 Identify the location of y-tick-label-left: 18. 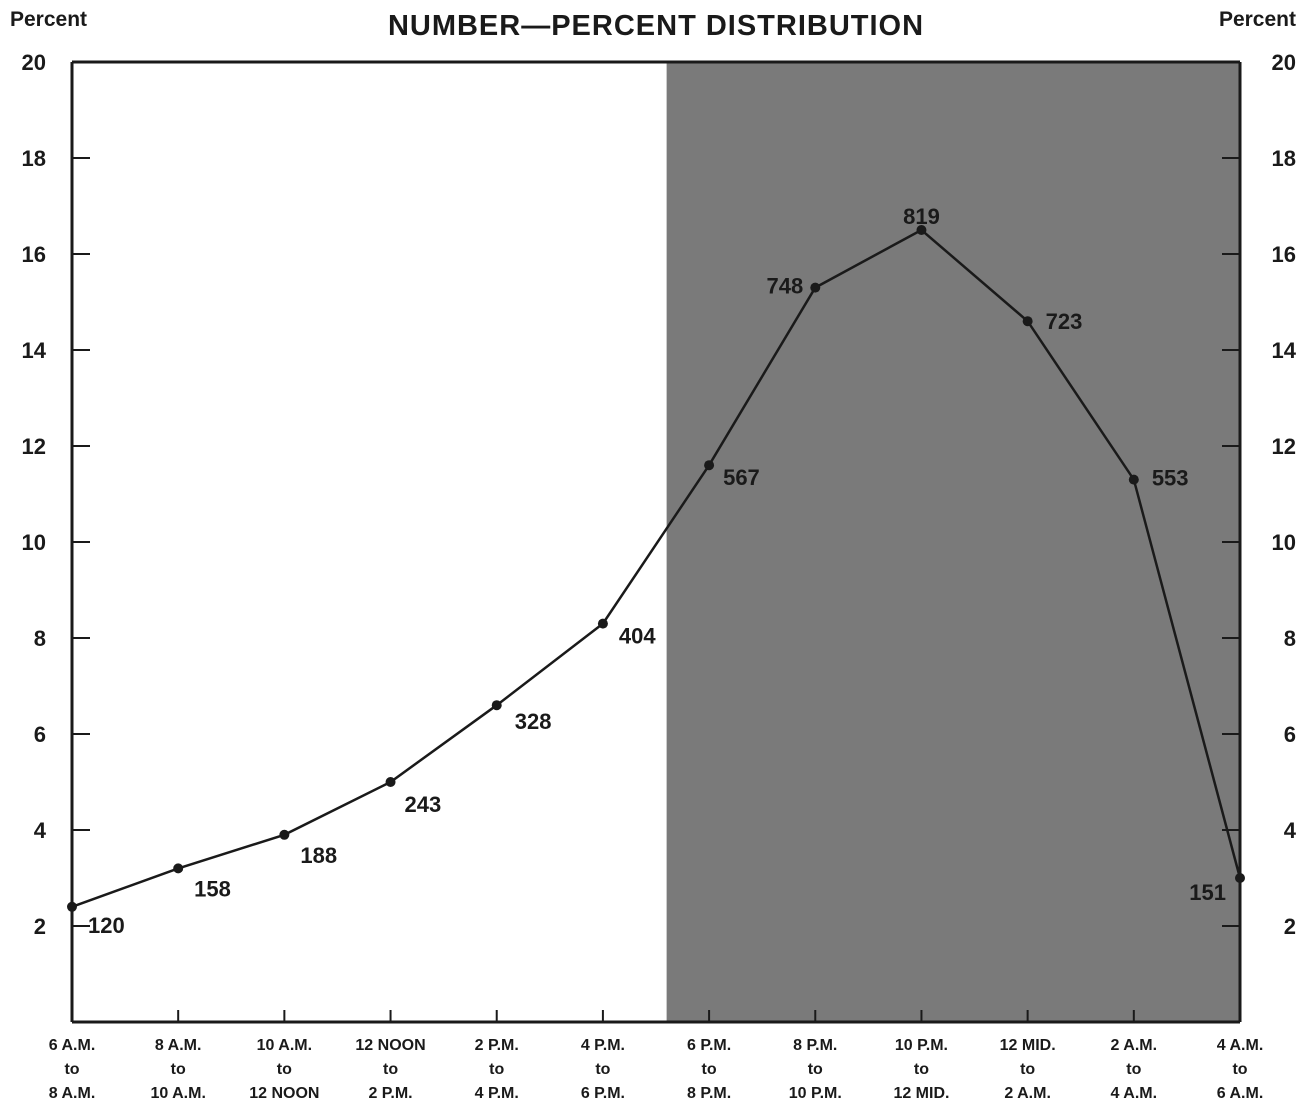
(34, 158).